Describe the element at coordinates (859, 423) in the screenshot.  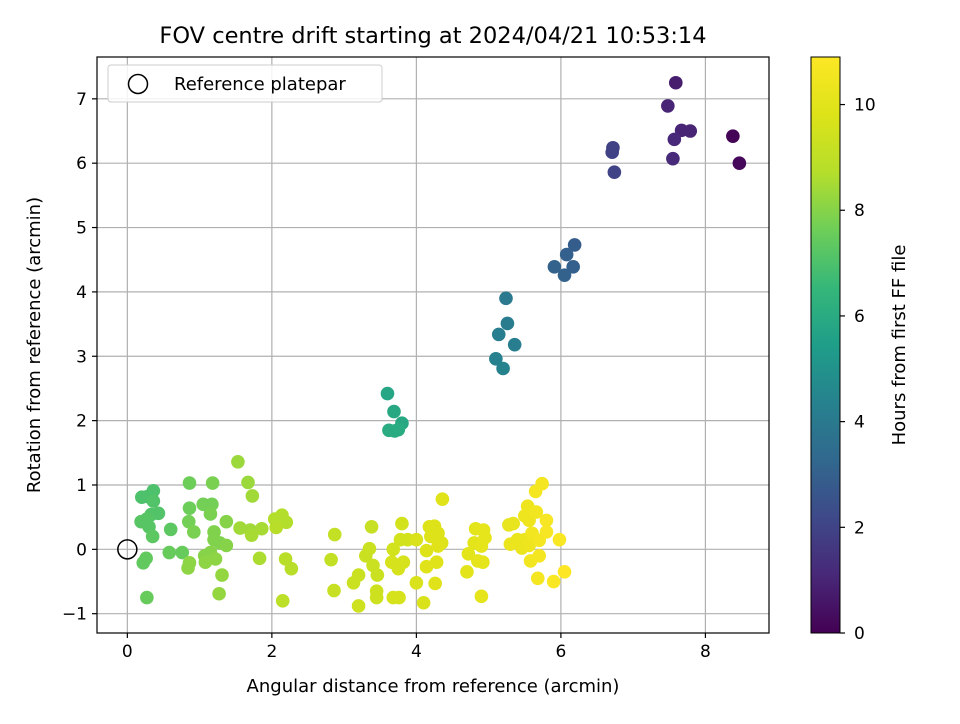
I see `colorbar-tick-label: 4` at that location.